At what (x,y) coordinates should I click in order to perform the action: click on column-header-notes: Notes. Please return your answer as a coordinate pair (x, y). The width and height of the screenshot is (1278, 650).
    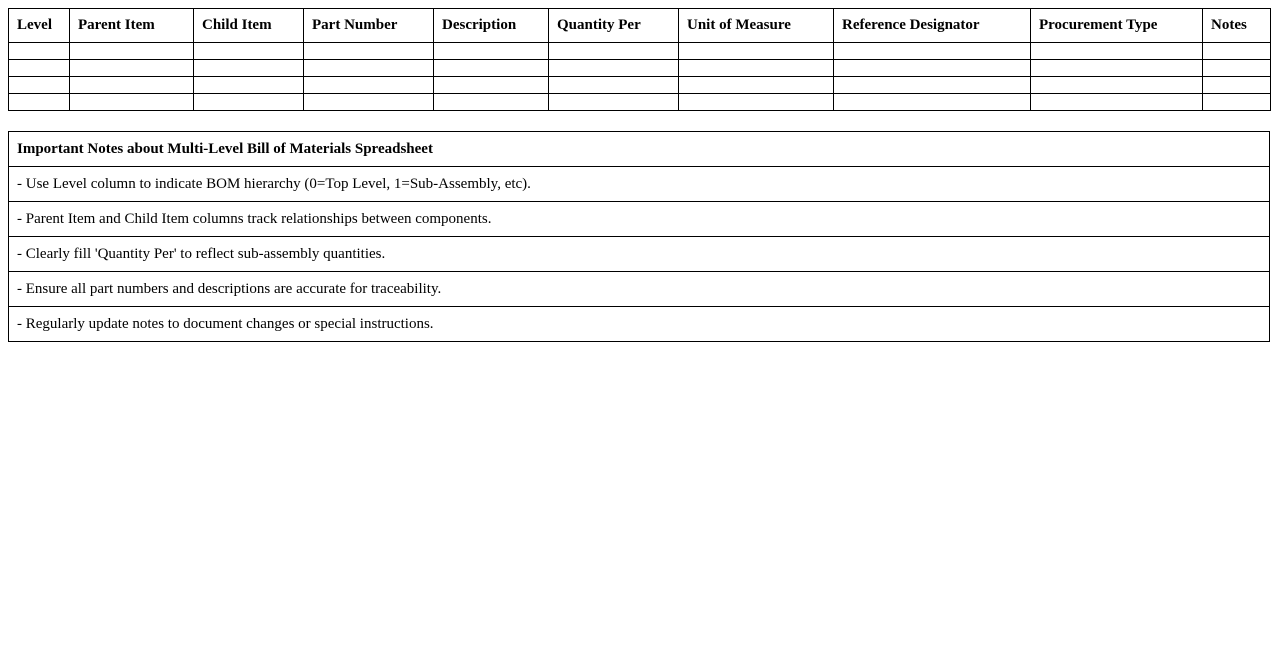
    Looking at the image, I should click on (1236, 25).